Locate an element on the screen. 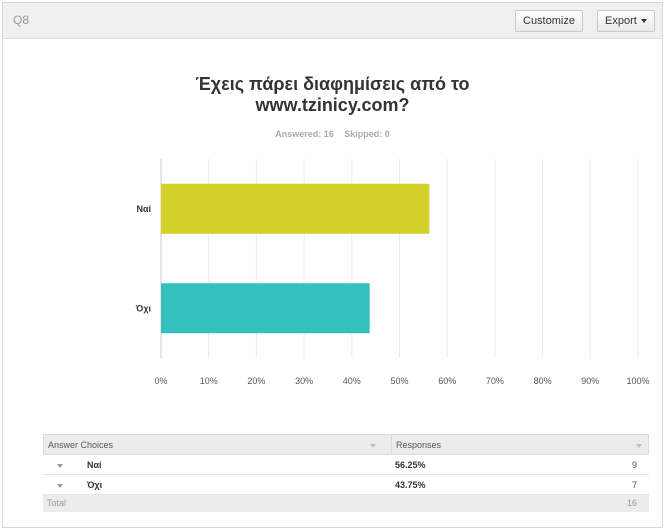  category-label: Όχι is located at coordinates (143, 308).